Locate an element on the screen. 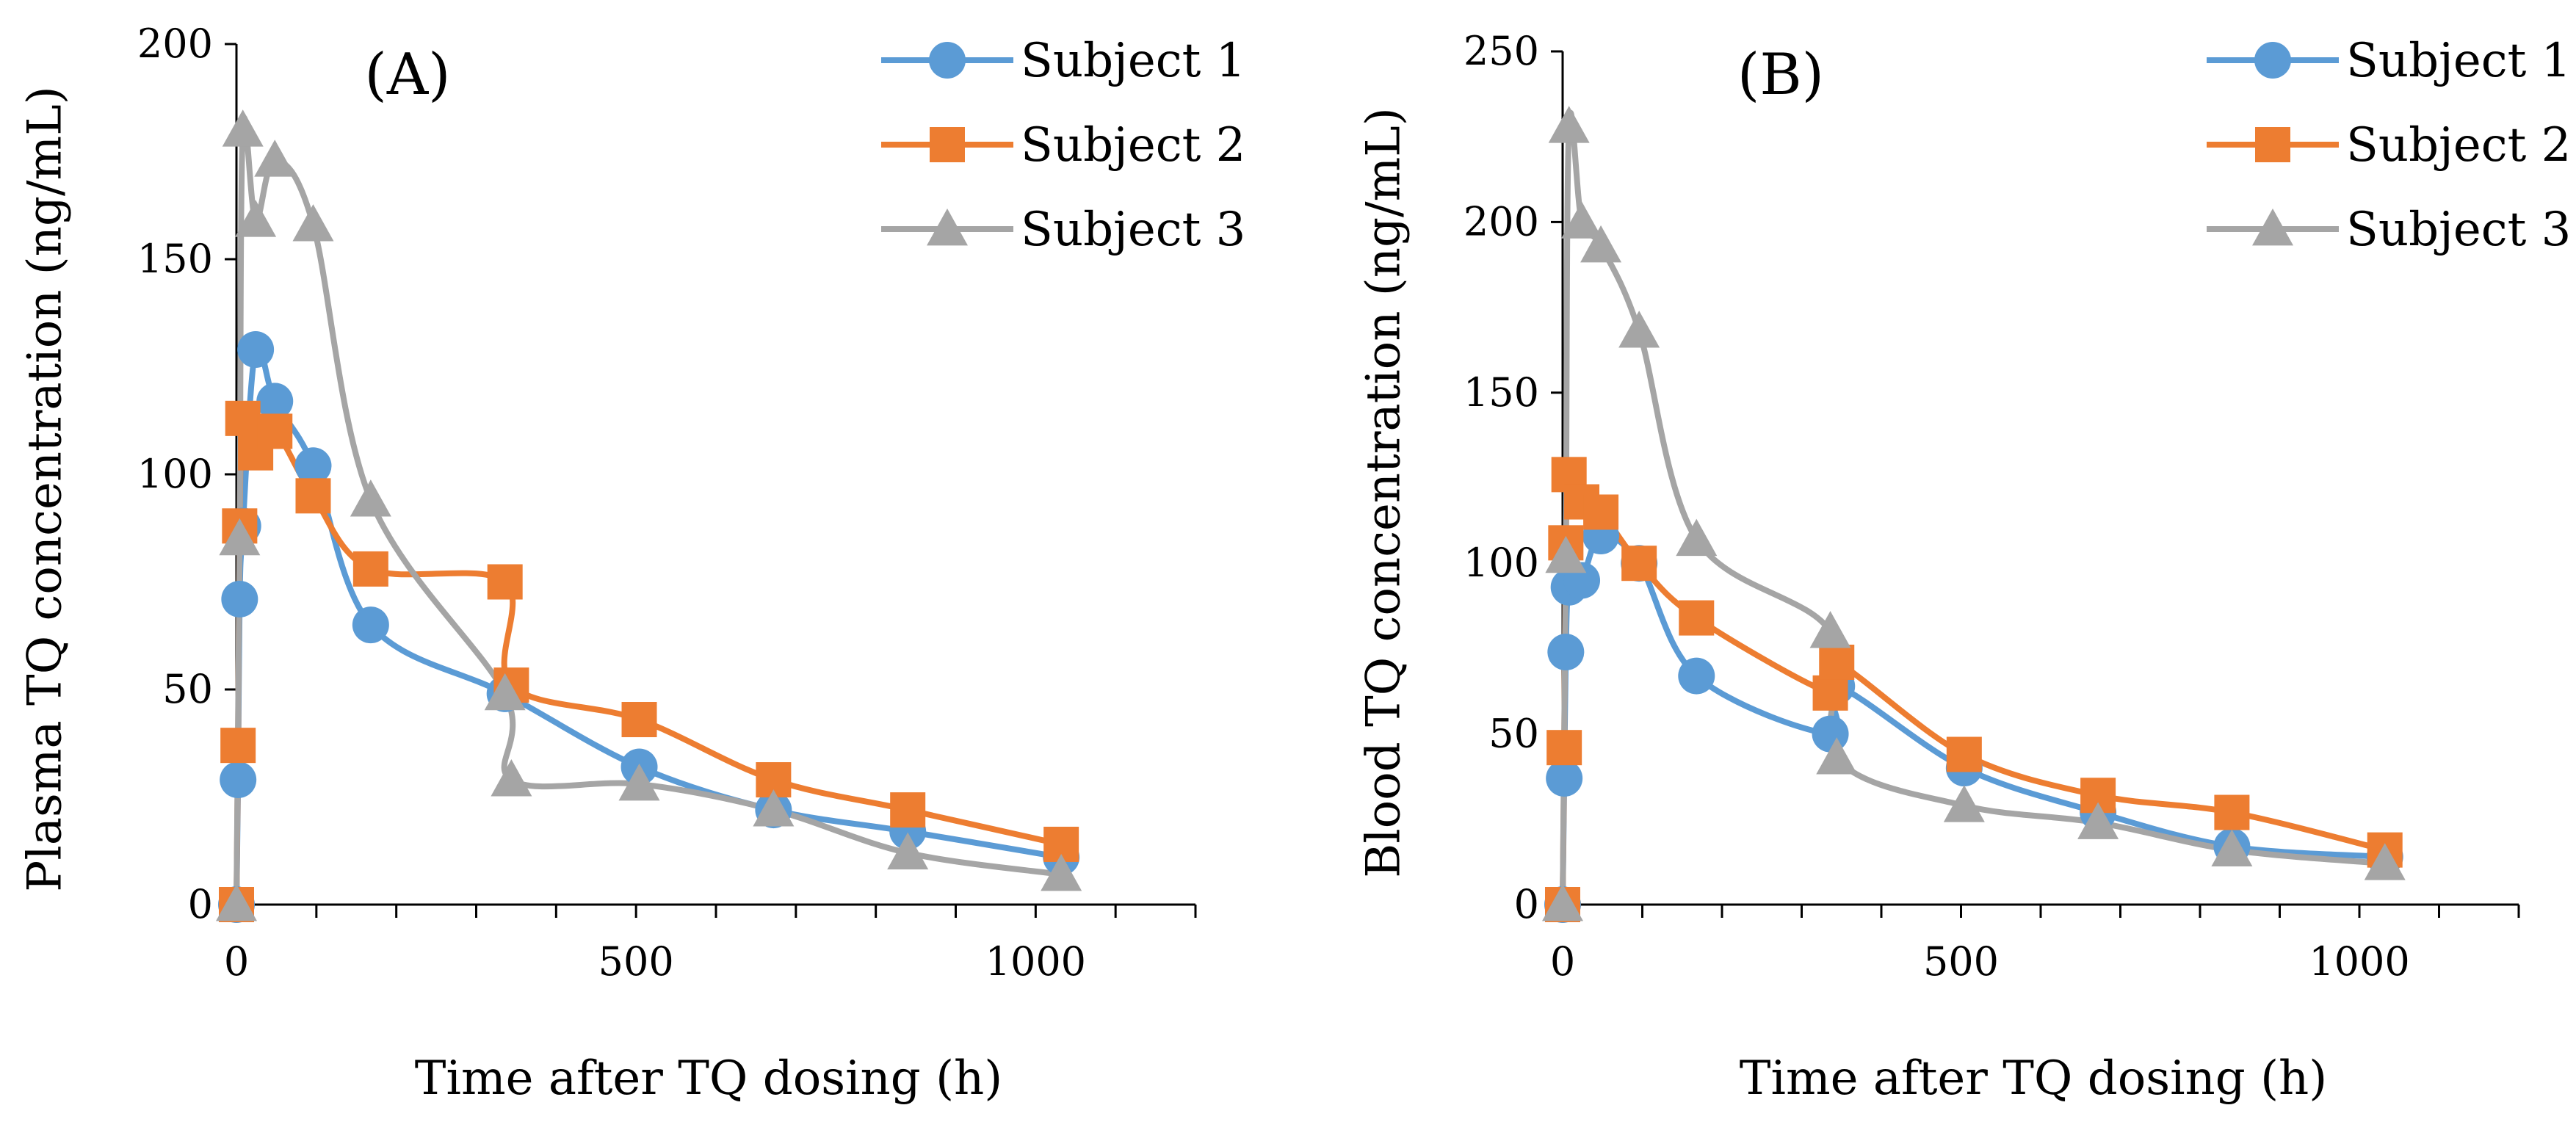  panel-title: (A) is located at coordinates (407, 75).